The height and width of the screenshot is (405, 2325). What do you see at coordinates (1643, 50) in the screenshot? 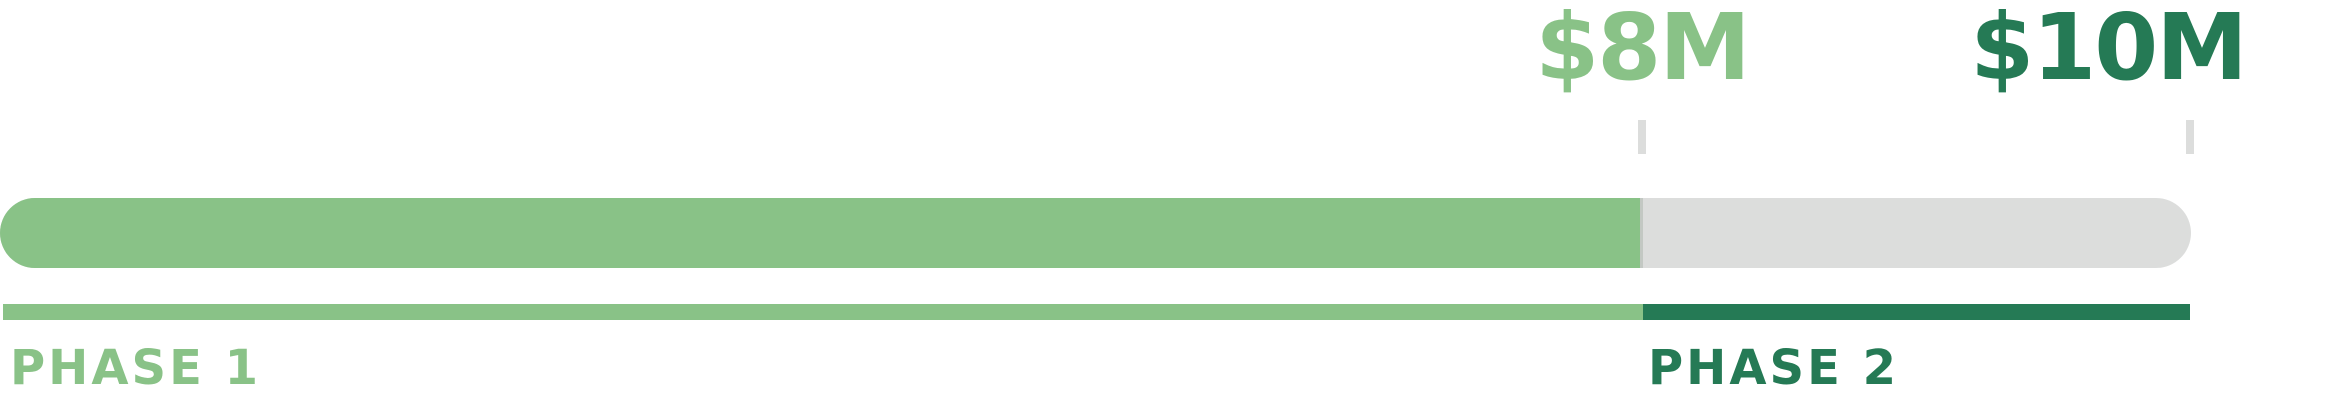
I see `milestone-amount-8m: $8M` at bounding box center [1643, 50].